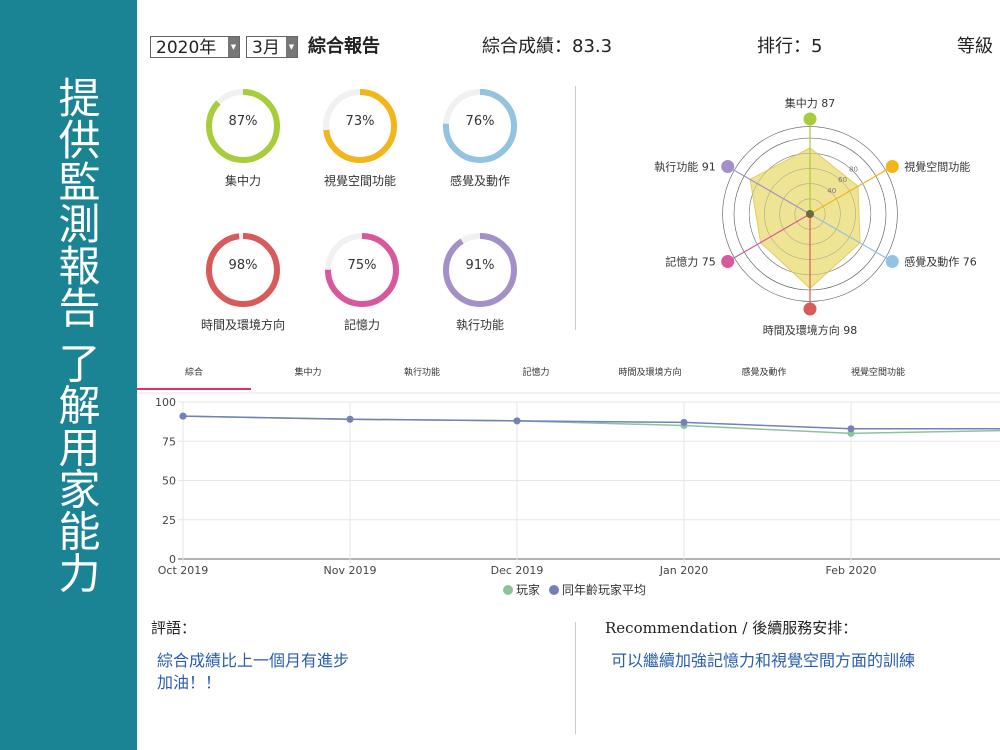 The image size is (1000, 750). I want to click on grade: 等級, so click(975, 46).